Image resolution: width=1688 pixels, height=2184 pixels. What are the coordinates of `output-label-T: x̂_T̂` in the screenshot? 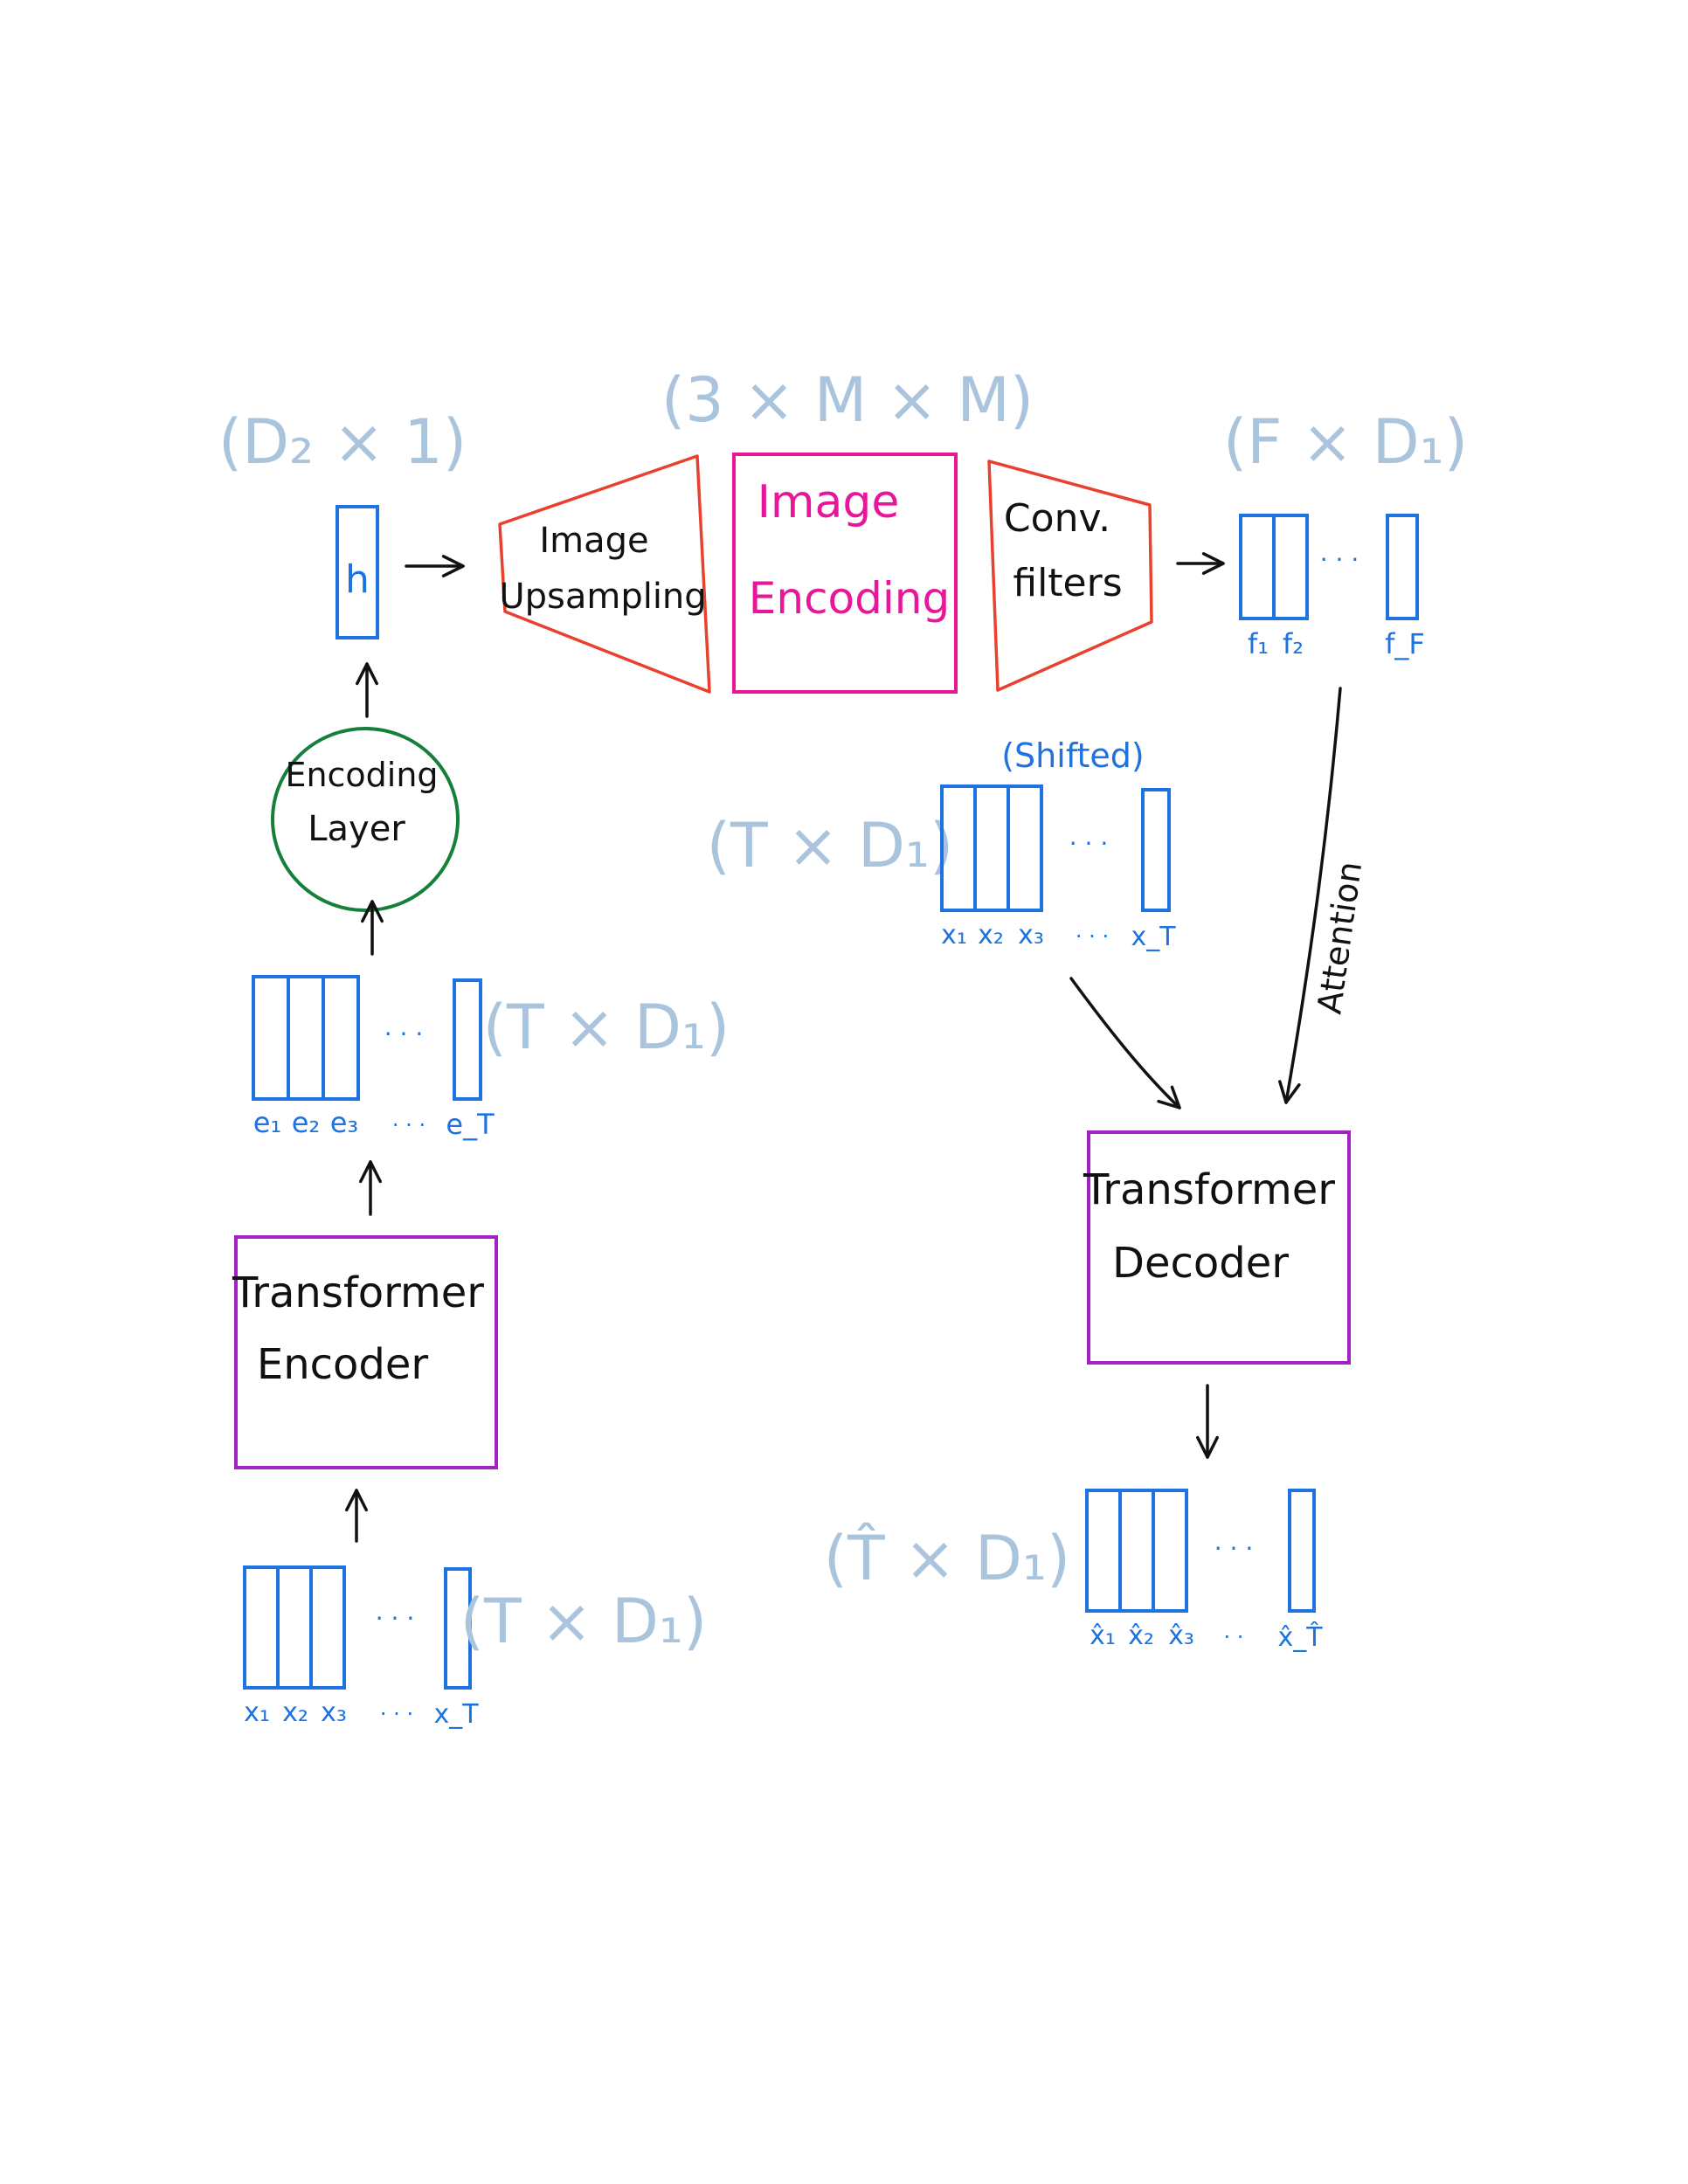 It's located at (1300, 1637).